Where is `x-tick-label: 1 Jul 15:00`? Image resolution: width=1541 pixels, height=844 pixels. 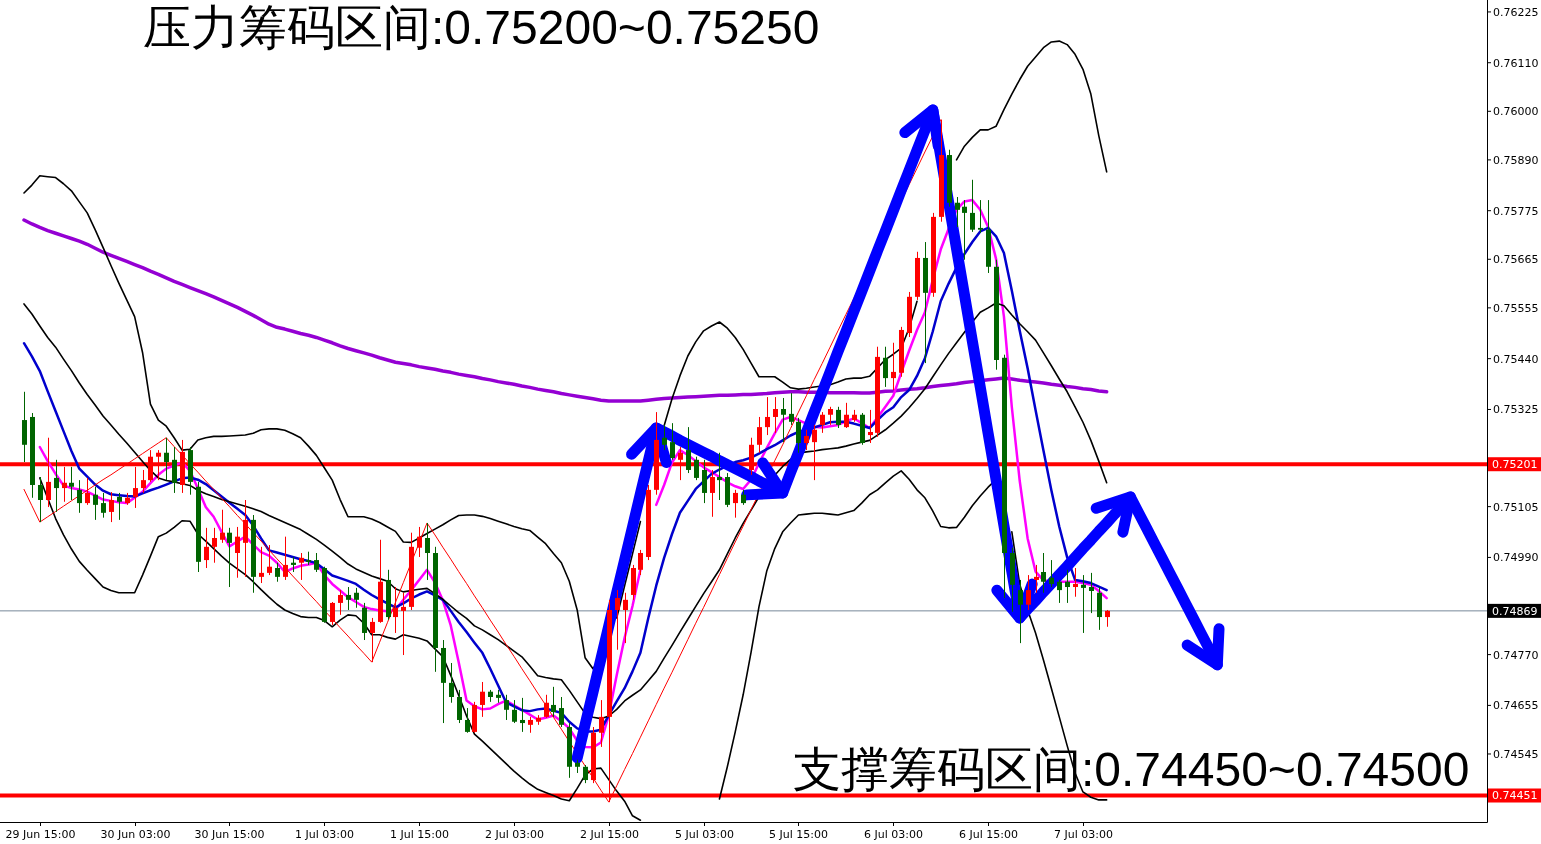
x-tick-label: 1 Jul 15:00 is located at coordinates (419, 834).